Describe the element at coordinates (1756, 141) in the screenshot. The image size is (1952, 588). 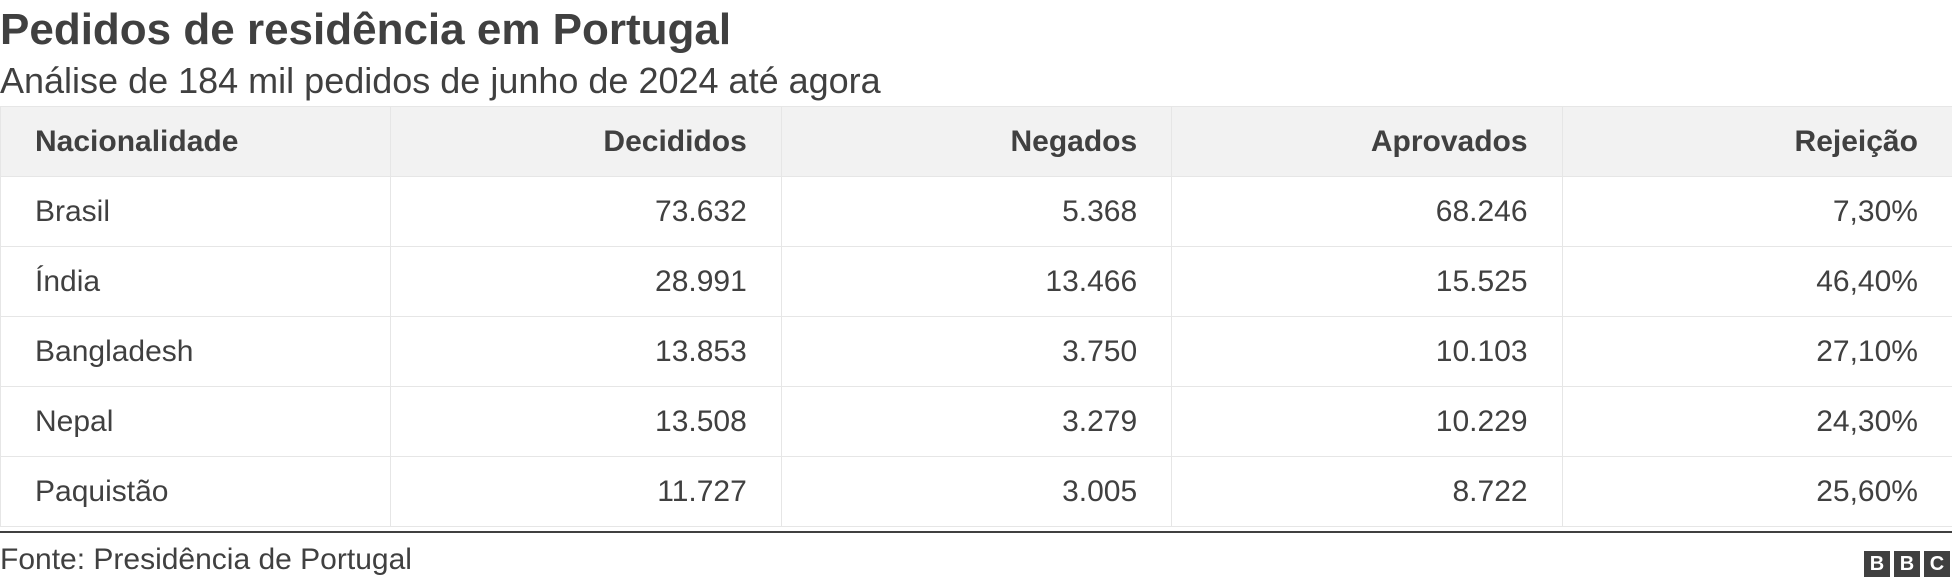
I see `column-header: Rejeição` at that location.